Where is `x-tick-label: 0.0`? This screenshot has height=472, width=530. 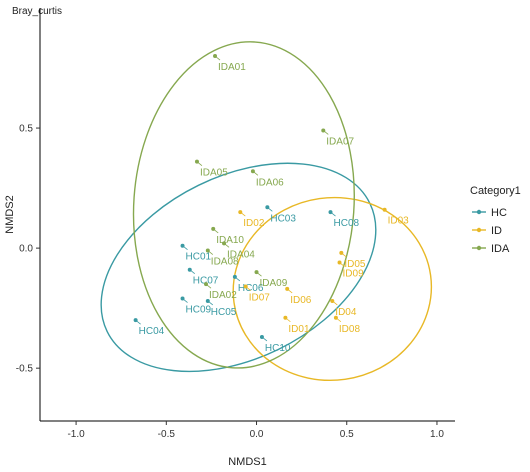
x-tick-label: 0.0 is located at coordinates (257, 434).